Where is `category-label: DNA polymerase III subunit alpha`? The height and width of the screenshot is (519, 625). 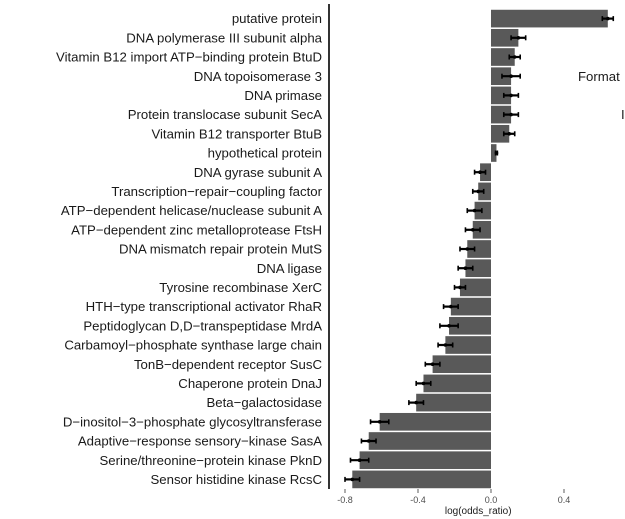 category-label: DNA polymerase III subunit alpha is located at coordinates (224, 37).